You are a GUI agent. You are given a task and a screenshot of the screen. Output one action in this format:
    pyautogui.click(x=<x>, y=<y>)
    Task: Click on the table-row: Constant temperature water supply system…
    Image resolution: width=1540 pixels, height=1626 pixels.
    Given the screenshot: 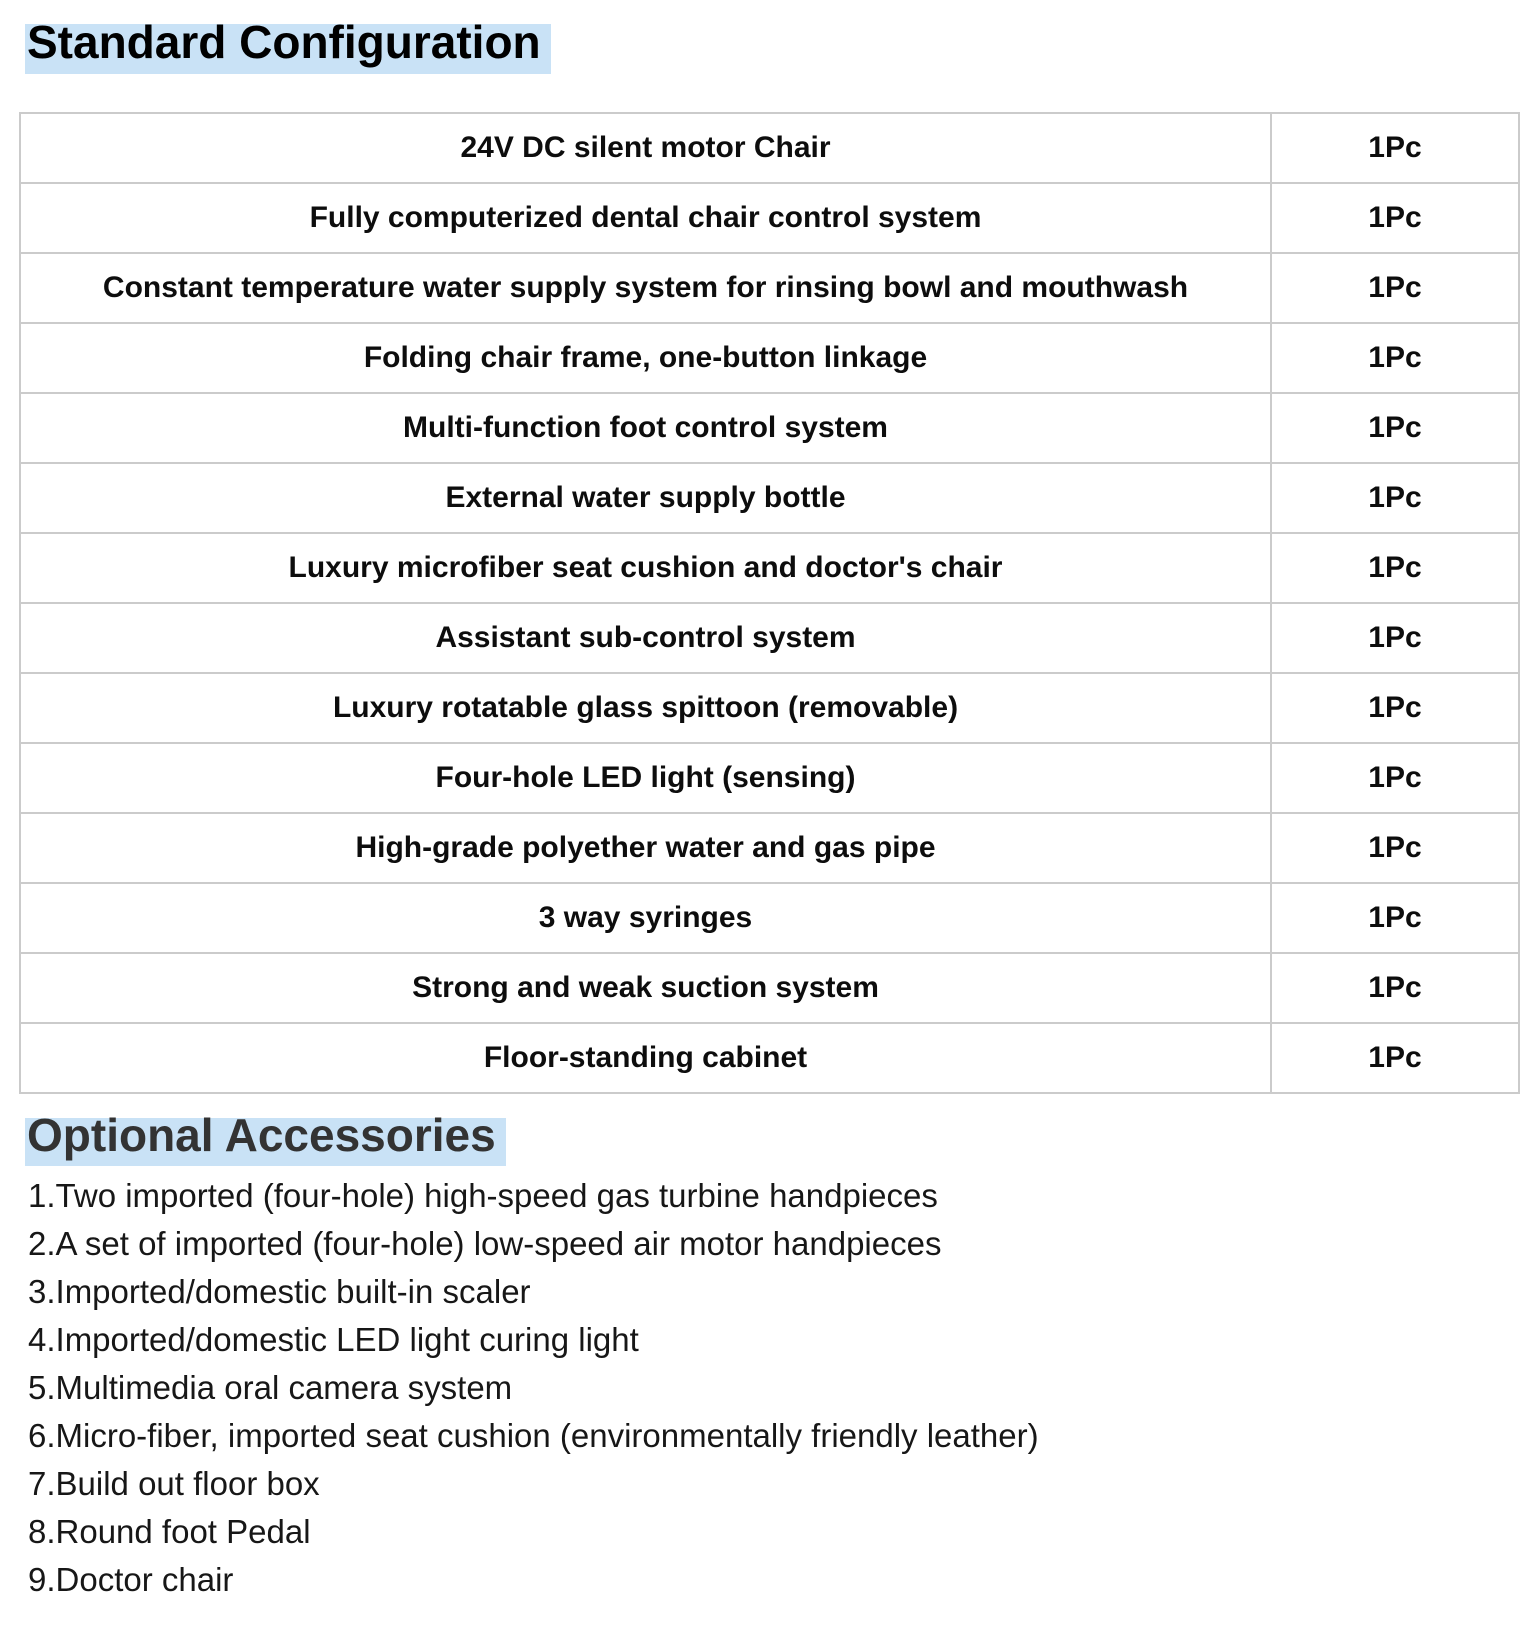 What is the action you would take?
    pyautogui.click(x=769, y=288)
    